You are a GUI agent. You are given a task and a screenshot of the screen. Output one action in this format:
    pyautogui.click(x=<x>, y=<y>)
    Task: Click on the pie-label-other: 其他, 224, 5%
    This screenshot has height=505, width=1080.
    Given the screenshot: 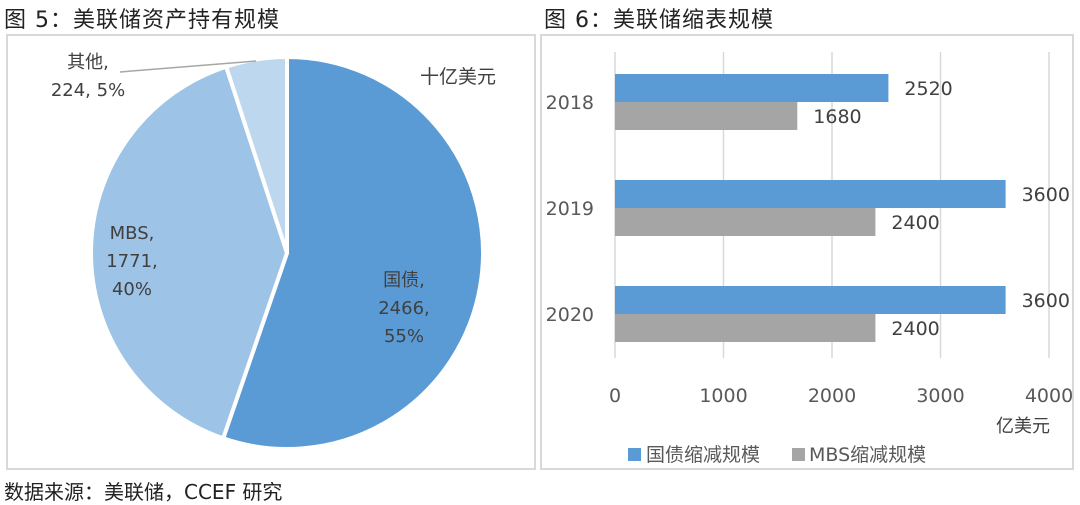 What is the action you would take?
    pyautogui.click(x=88, y=76)
    